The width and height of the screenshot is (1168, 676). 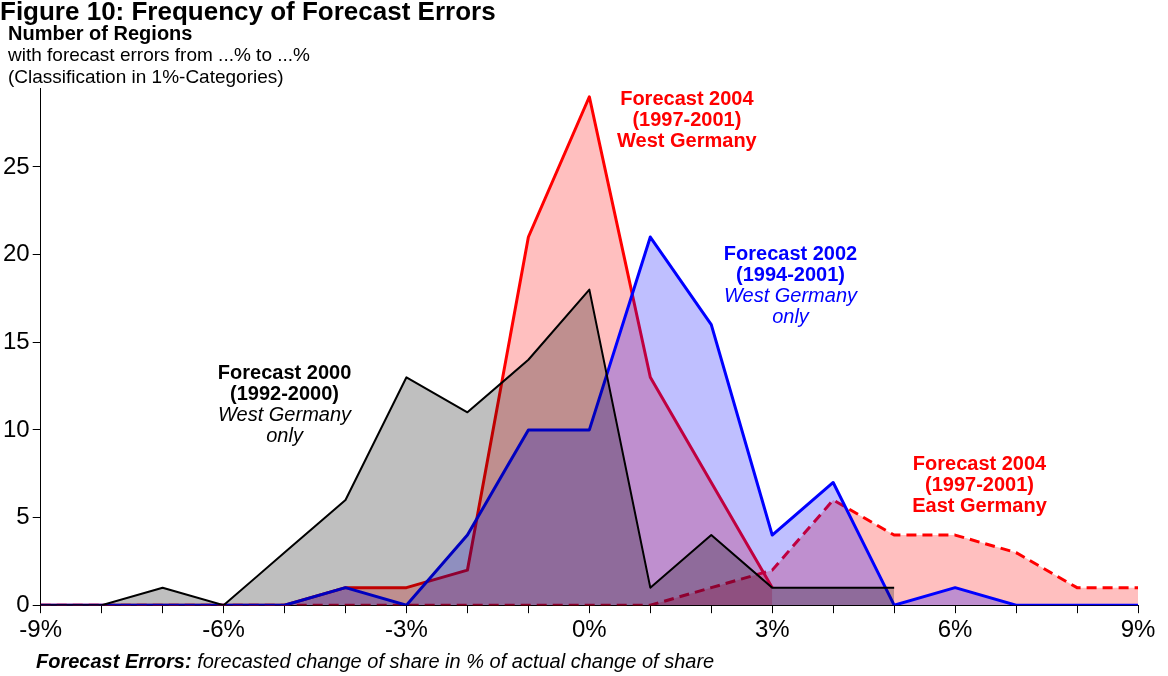 I want to click on x-axis-title: Forecast Errors: forecasted change of share in % of actual change of share, so click(x=375, y=661).